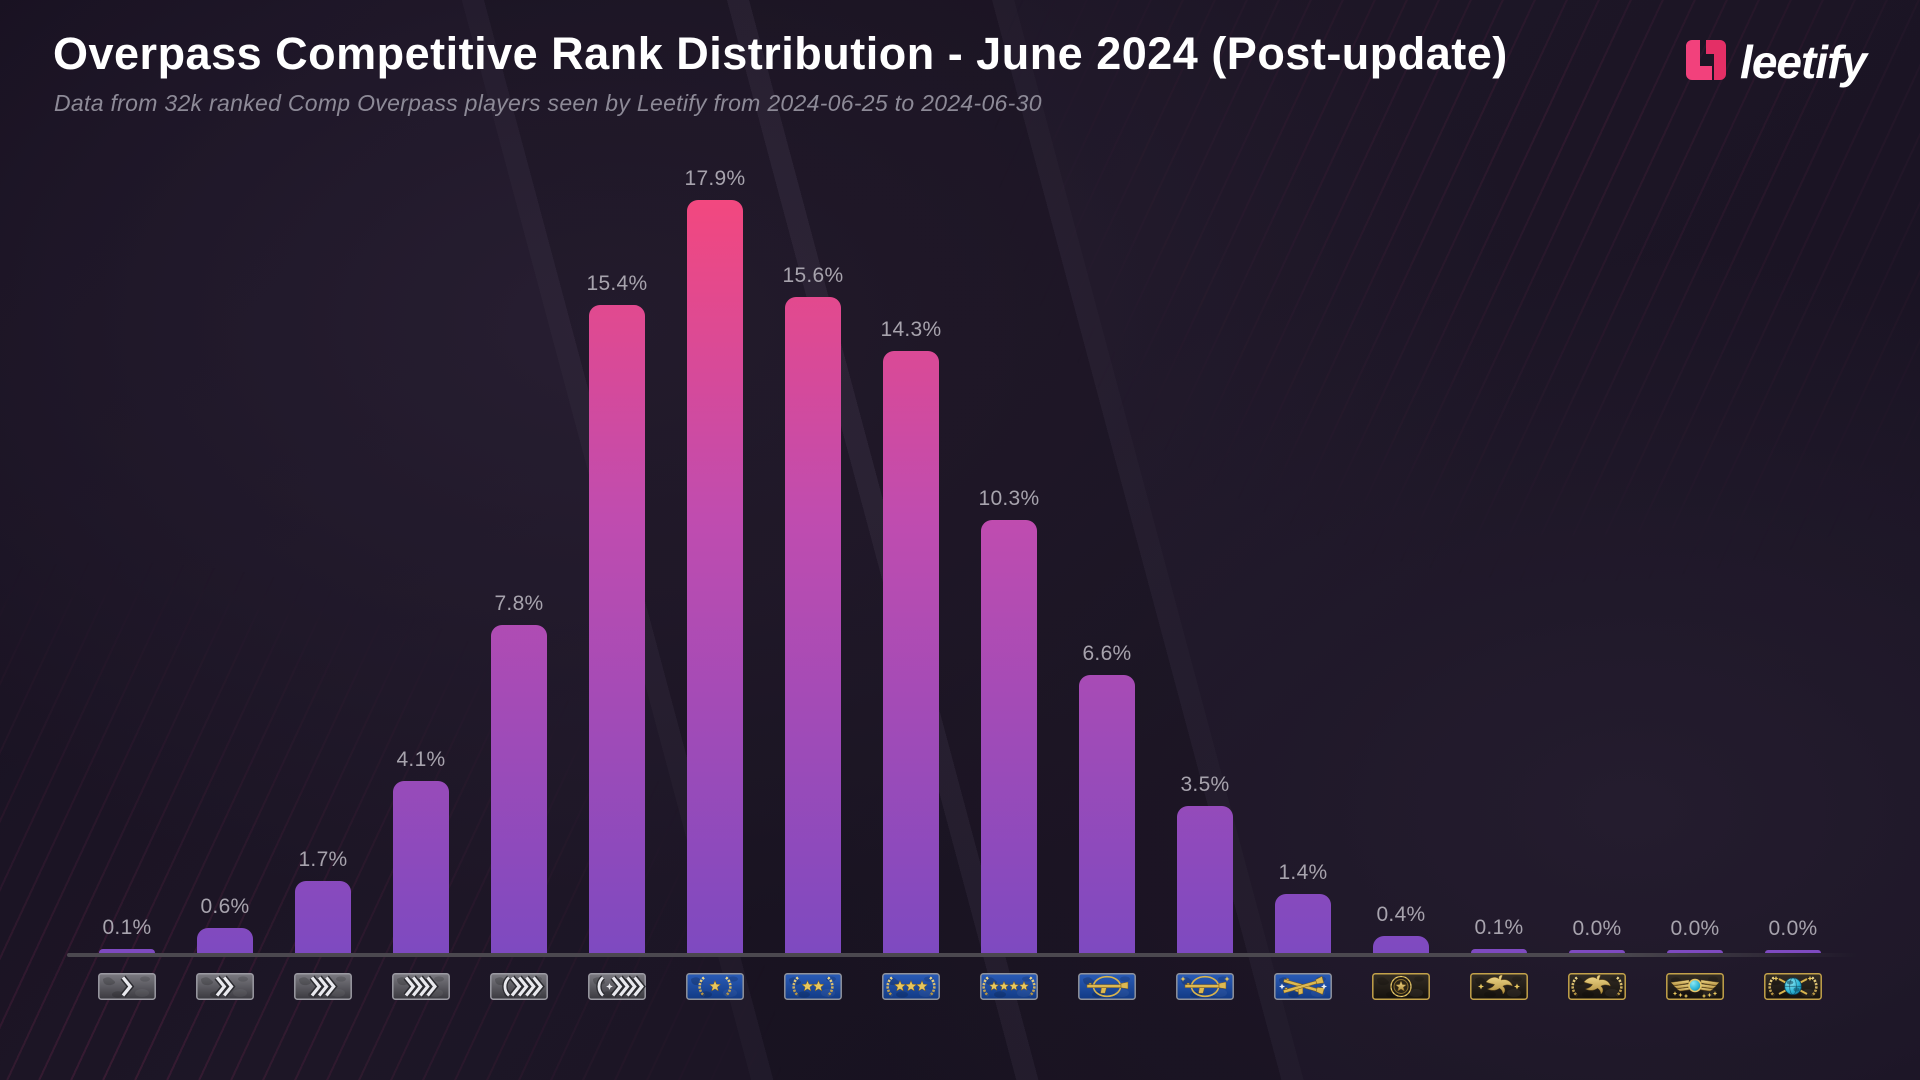 This screenshot has width=1920, height=1080. I want to click on gold-nova-master-icon, so click(1009, 986).